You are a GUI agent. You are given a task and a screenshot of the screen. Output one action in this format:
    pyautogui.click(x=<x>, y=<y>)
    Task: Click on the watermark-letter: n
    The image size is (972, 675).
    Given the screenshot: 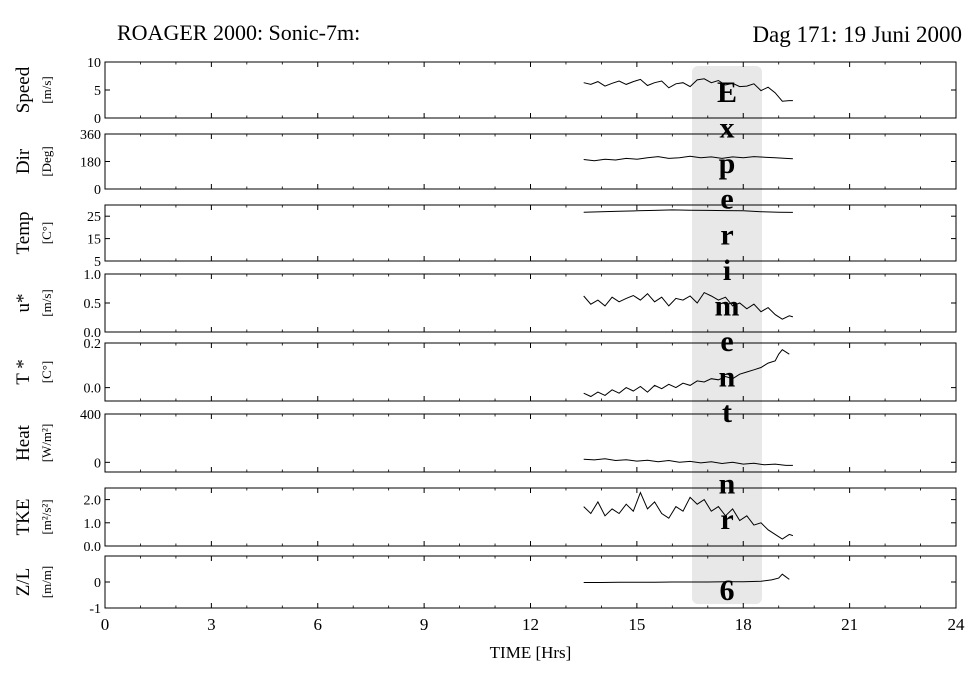 What is the action you would take?
    pyautogui.click(x=727, y=483)
    